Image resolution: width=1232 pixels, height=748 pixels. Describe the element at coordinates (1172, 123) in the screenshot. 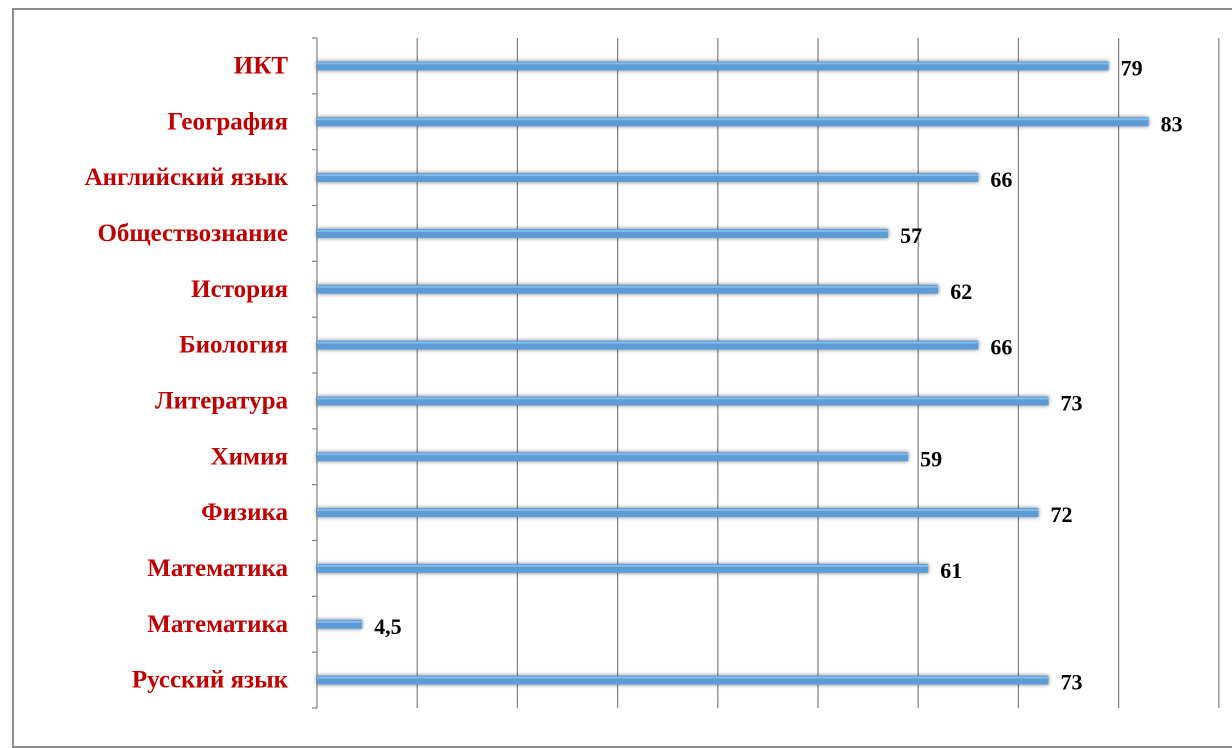

I see `value-label: 83` at that location.